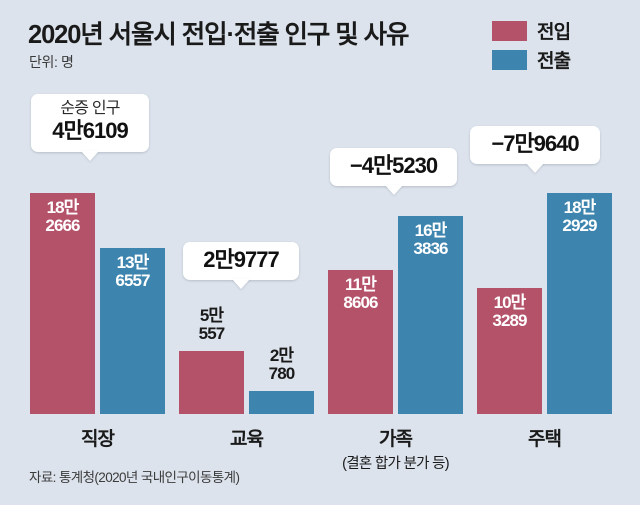 The image size is (640, 505). Describe the element at coordinates (98, 439) in the screenshot. I see `category-label-1: 직장` at that location.